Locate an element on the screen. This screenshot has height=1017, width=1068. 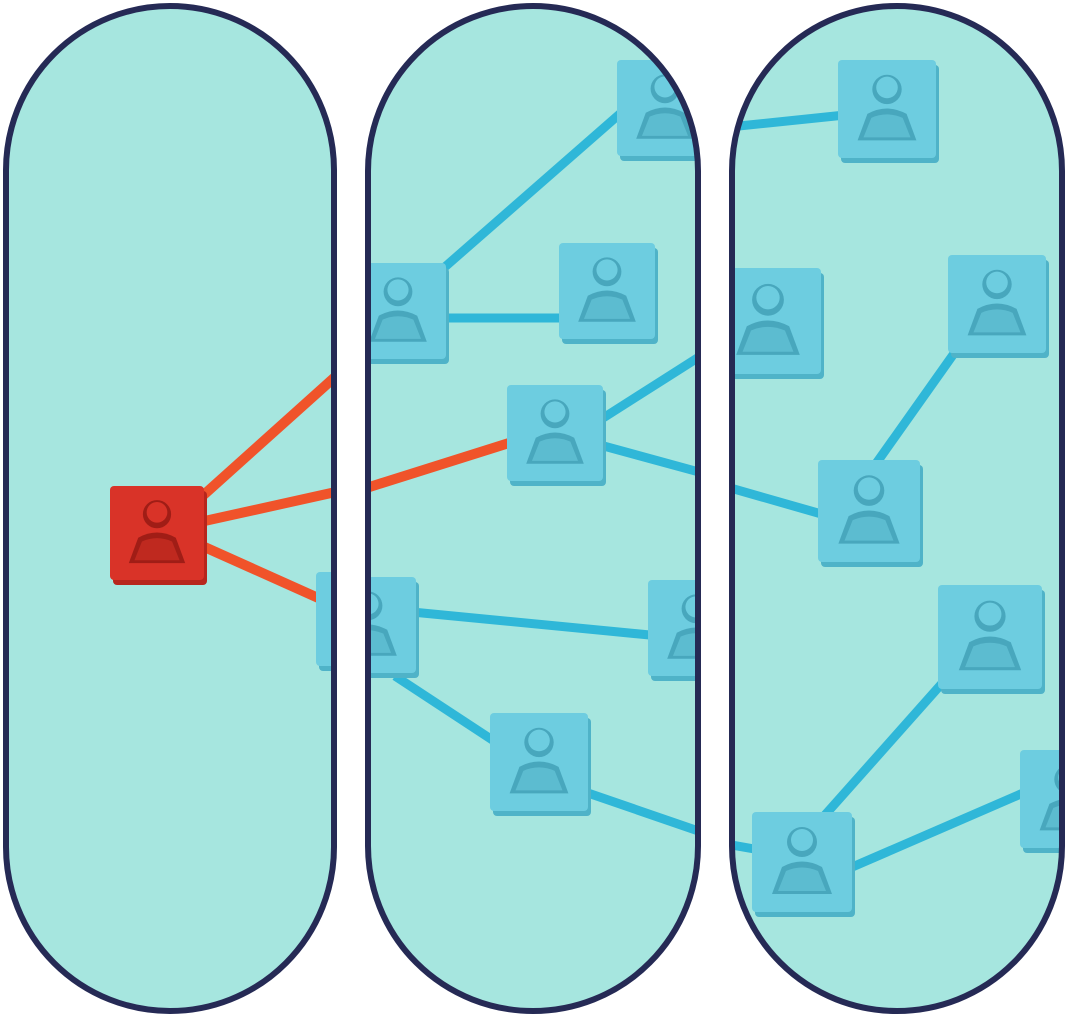
person-tile-red-icon is located at coordinates (158, 535).